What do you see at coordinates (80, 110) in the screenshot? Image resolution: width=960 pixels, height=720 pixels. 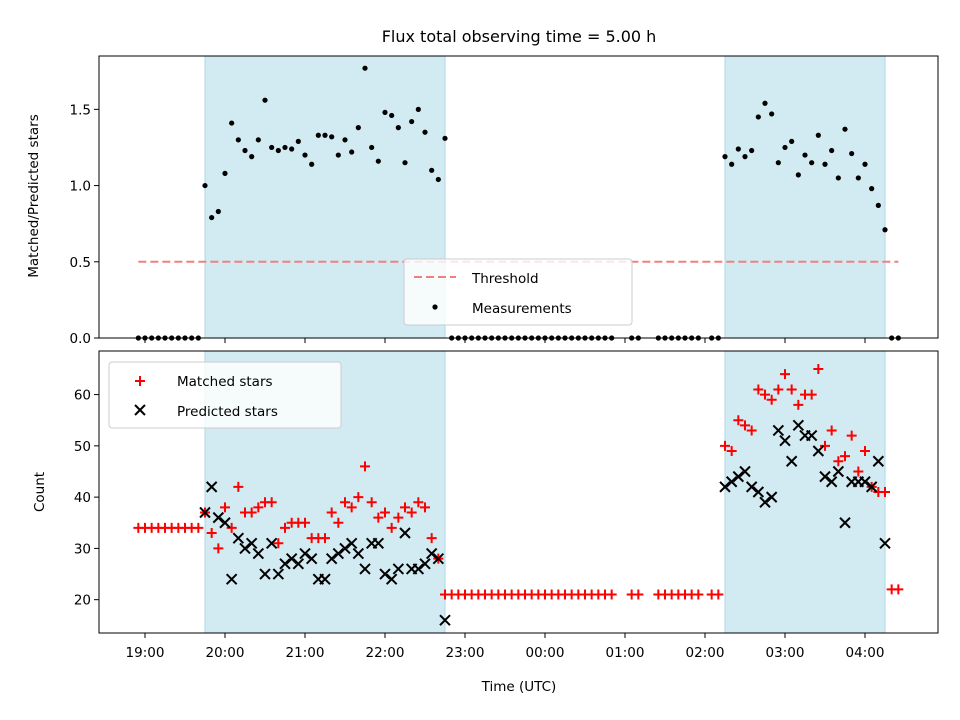 I see `ratio-y-tick-label: 1.5` at bounding box center [80, 110].